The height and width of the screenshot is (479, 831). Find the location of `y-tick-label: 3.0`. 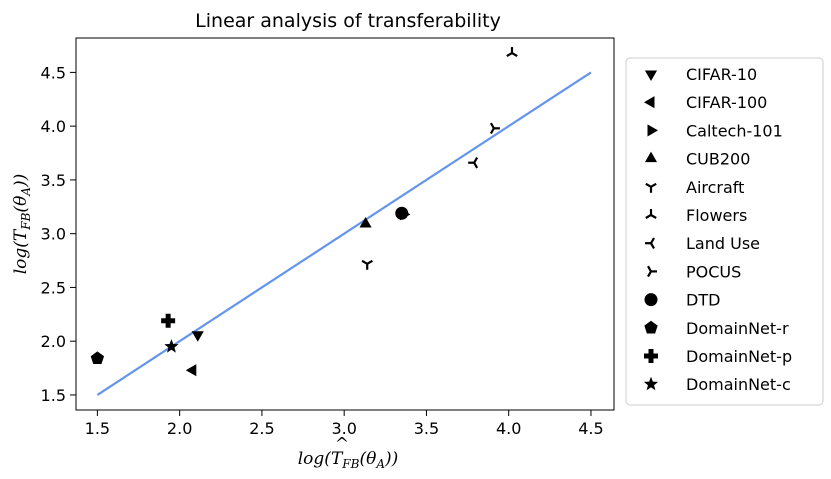

y-tick-label: 3.0 is located at coordinates (53, 234).